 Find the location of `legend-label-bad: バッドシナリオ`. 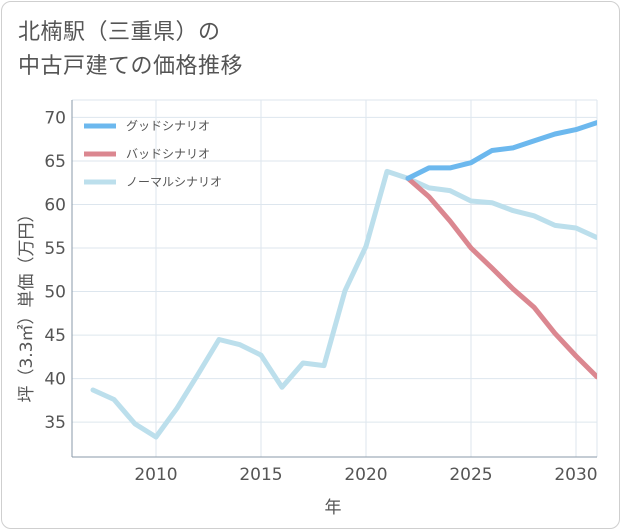

legend-label-bad: バッドシナリオ is located at coordinates (168, 154).